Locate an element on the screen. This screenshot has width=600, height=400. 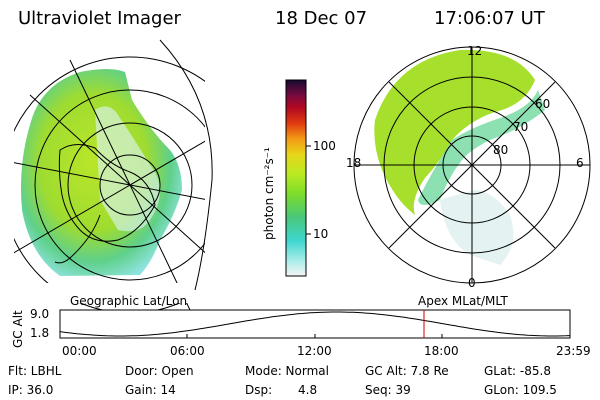
door-info: Door: Open is located at coordinates (159, 371).